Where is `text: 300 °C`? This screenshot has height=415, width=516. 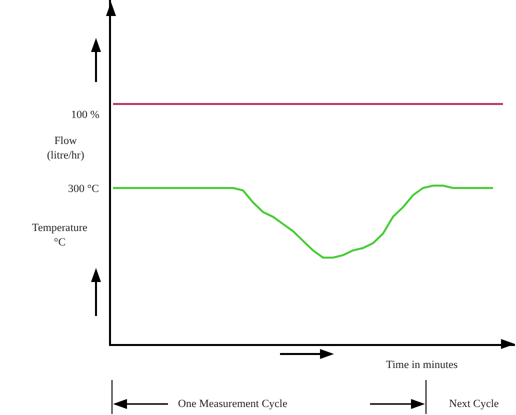
text: 300 °C is located at coordinates (83, 189).